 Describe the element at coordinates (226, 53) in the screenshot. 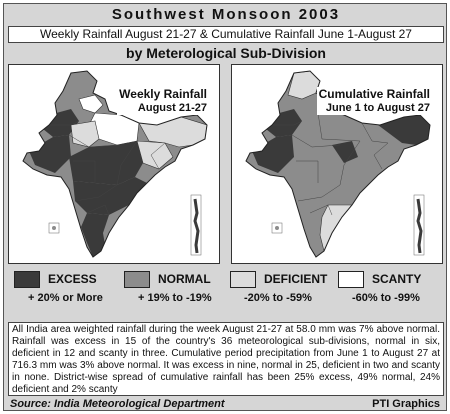

I see `page-subtitle-division: by Meterological Sub-Division` at that location.